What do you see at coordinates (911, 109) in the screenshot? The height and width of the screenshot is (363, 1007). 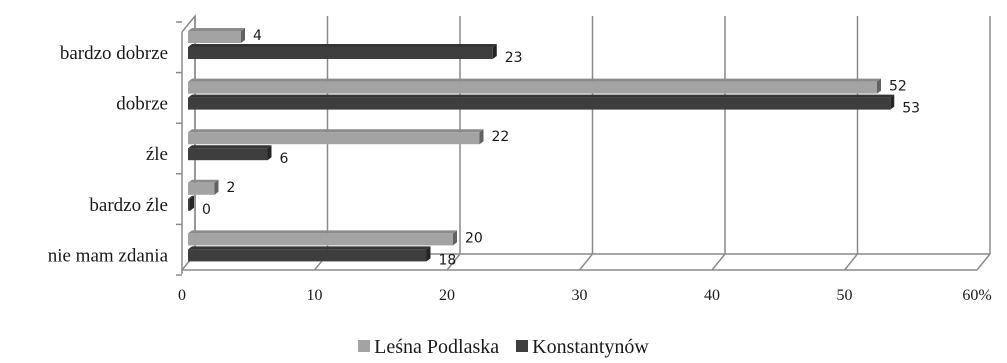 I see `data-label: 53` at bounding box center [911, 109].